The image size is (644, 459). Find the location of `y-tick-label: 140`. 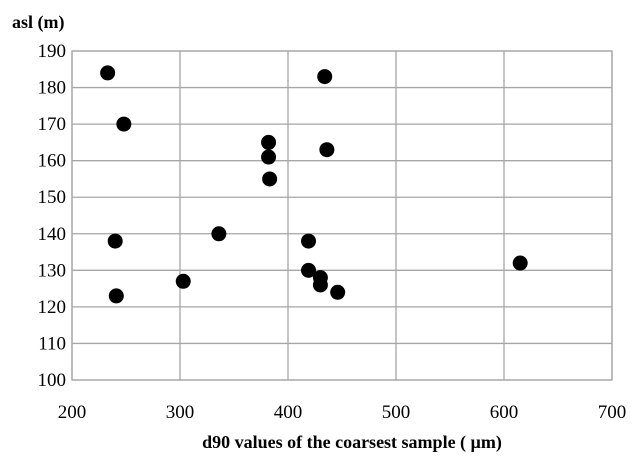

y-tick-label: 140 is located at coordinates (52, 234).